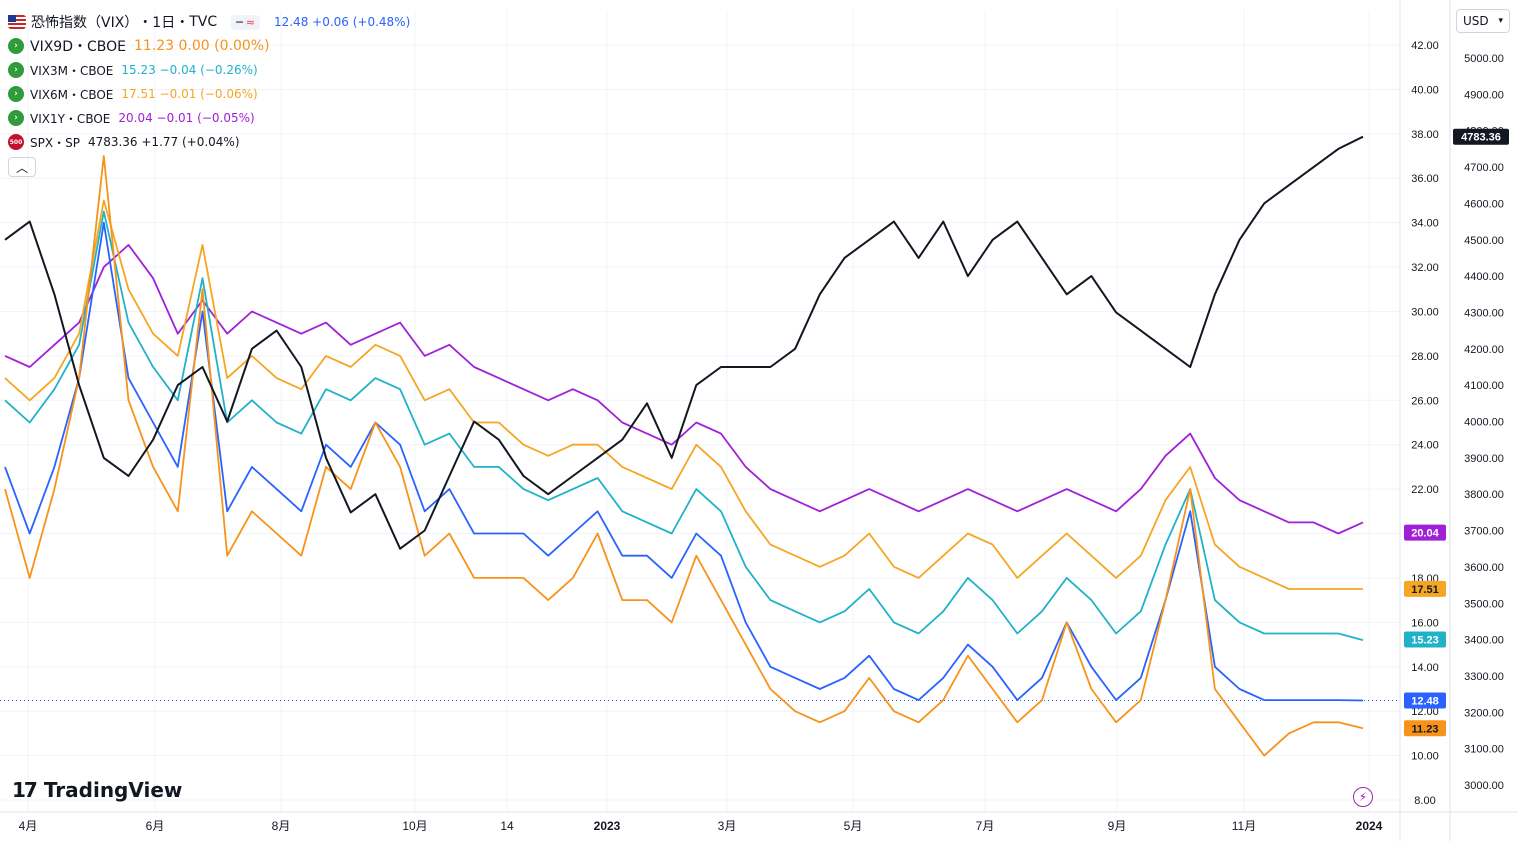  I want to click on left-axis-tick: 8.00, so click(1424, 801).